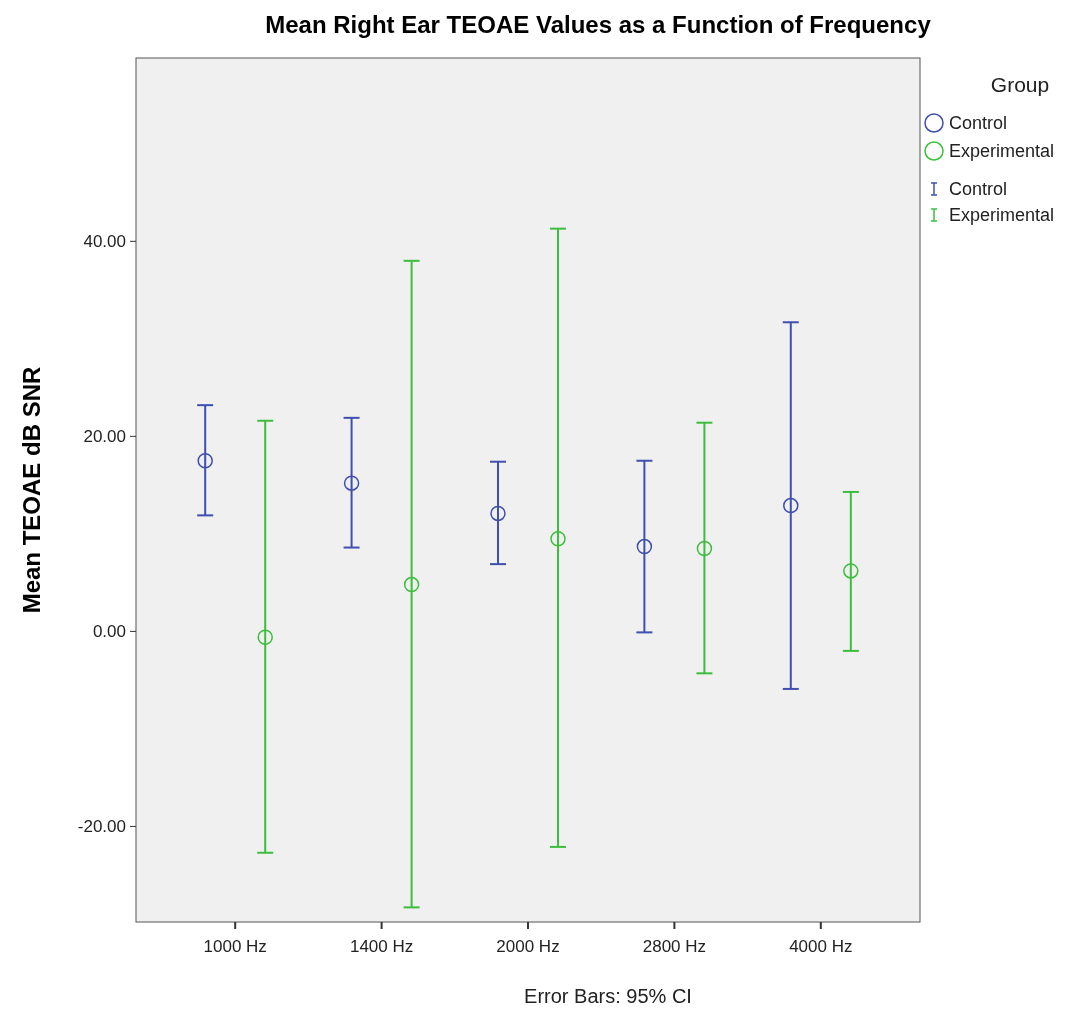 Image resolution: width=1078 pixels, height=1011 pixels. What do you see at coordinates (104, 437) in the screenshot?
I see `y-tick-label: 20.00` at bounding box center [104, 437].